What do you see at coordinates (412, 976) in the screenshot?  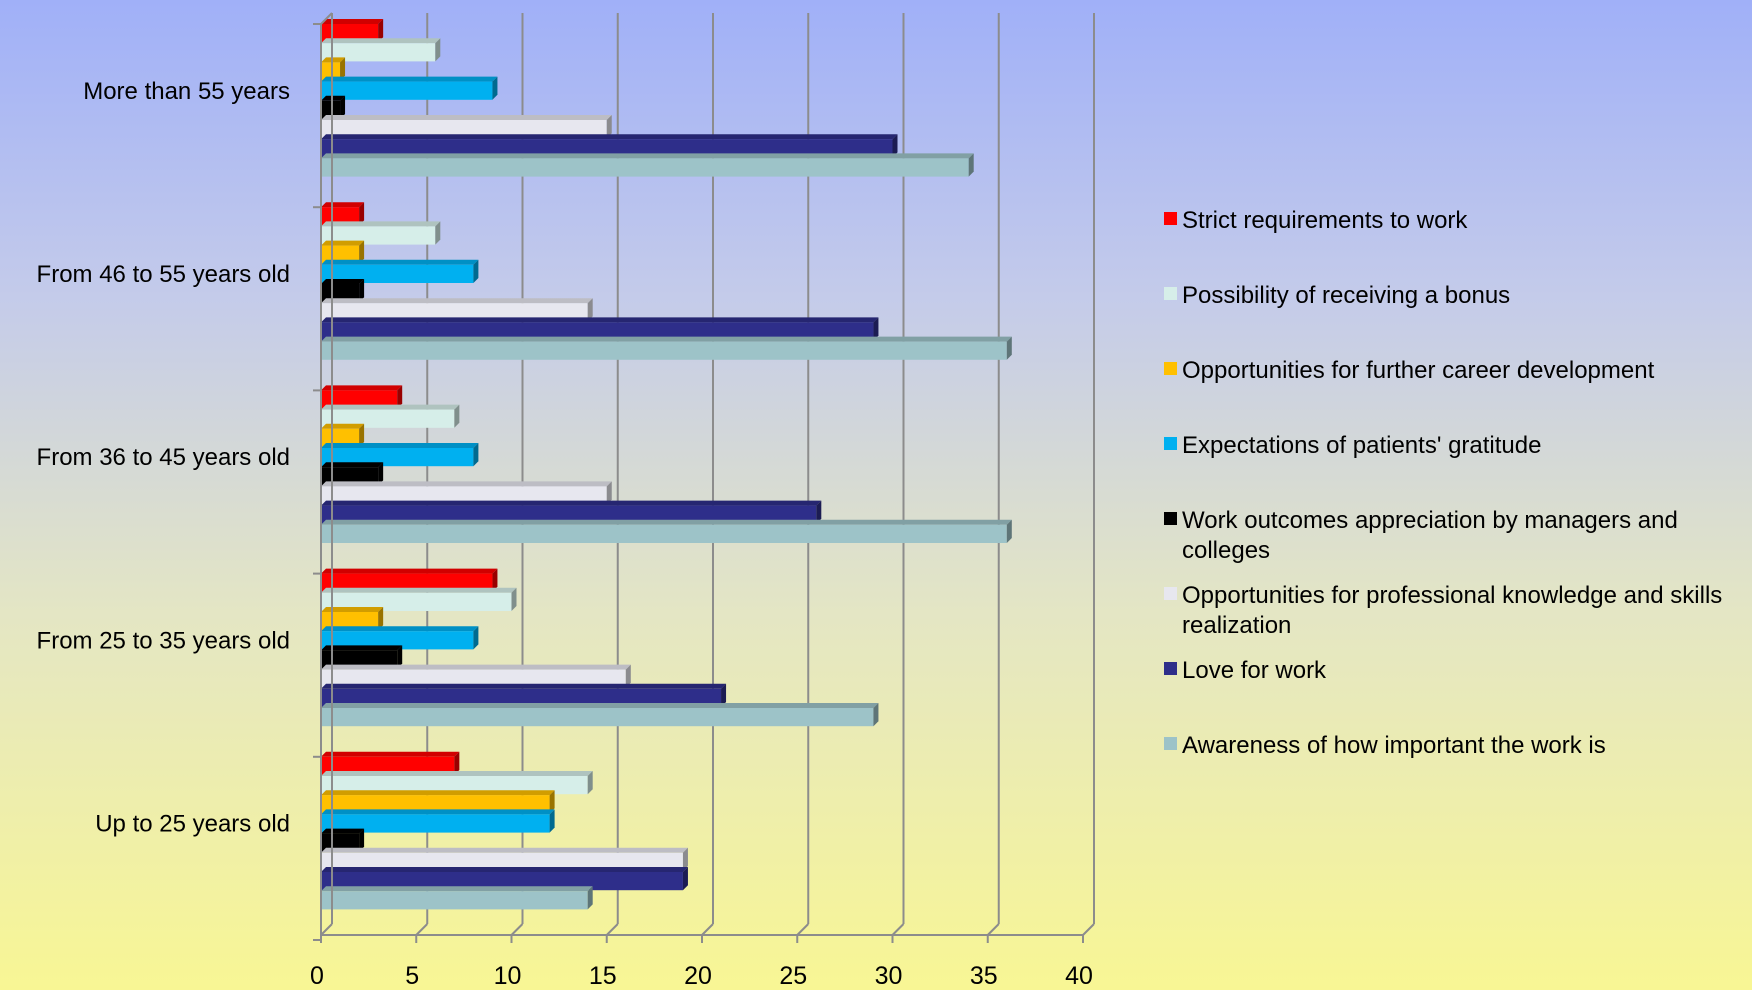 I see `x-tick-label: 5` at bounding box center [412, 976].